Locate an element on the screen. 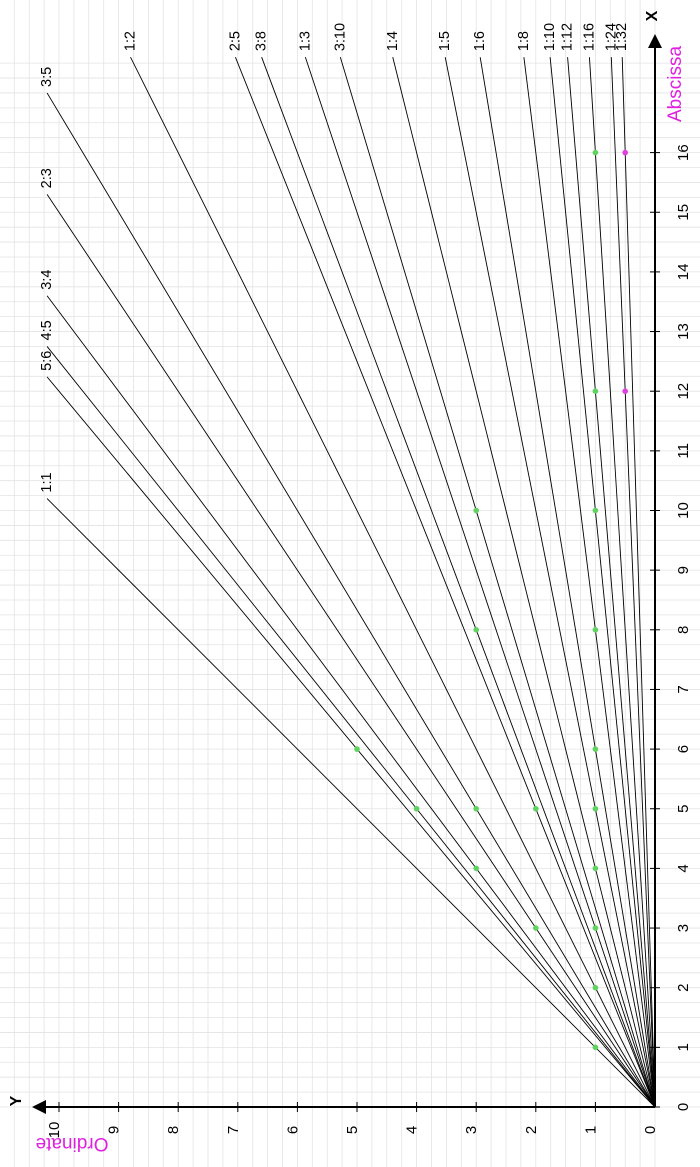  x-tick-label: 10 is located at coordinates (683, 510).